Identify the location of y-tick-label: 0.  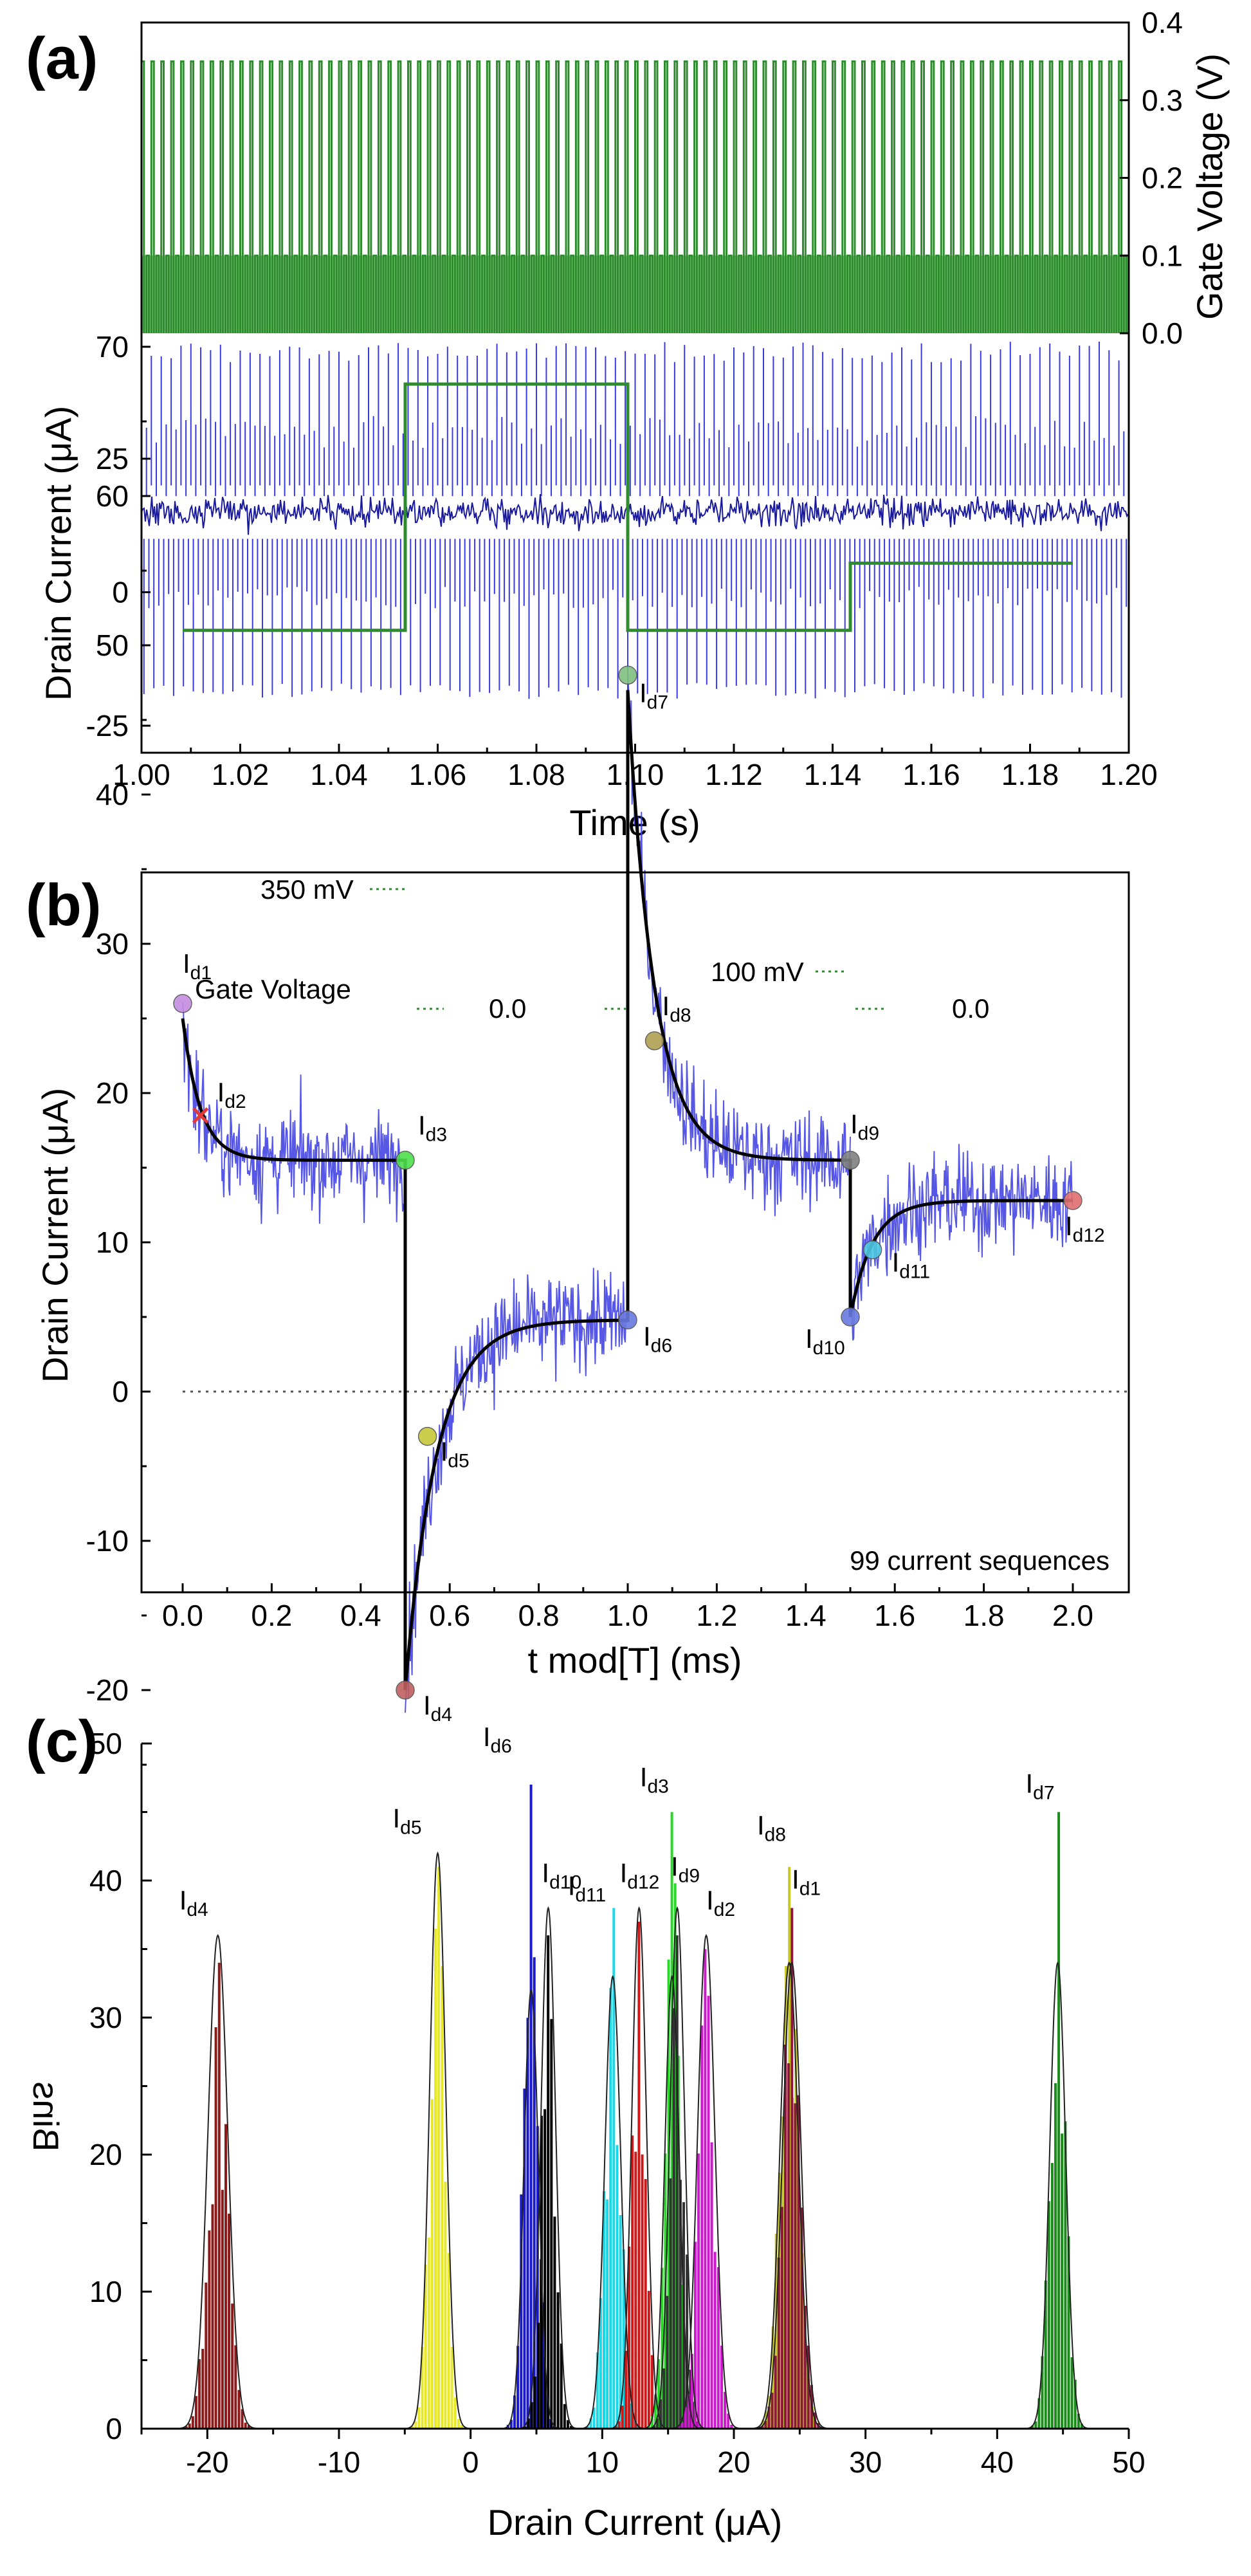
(121, 1391).